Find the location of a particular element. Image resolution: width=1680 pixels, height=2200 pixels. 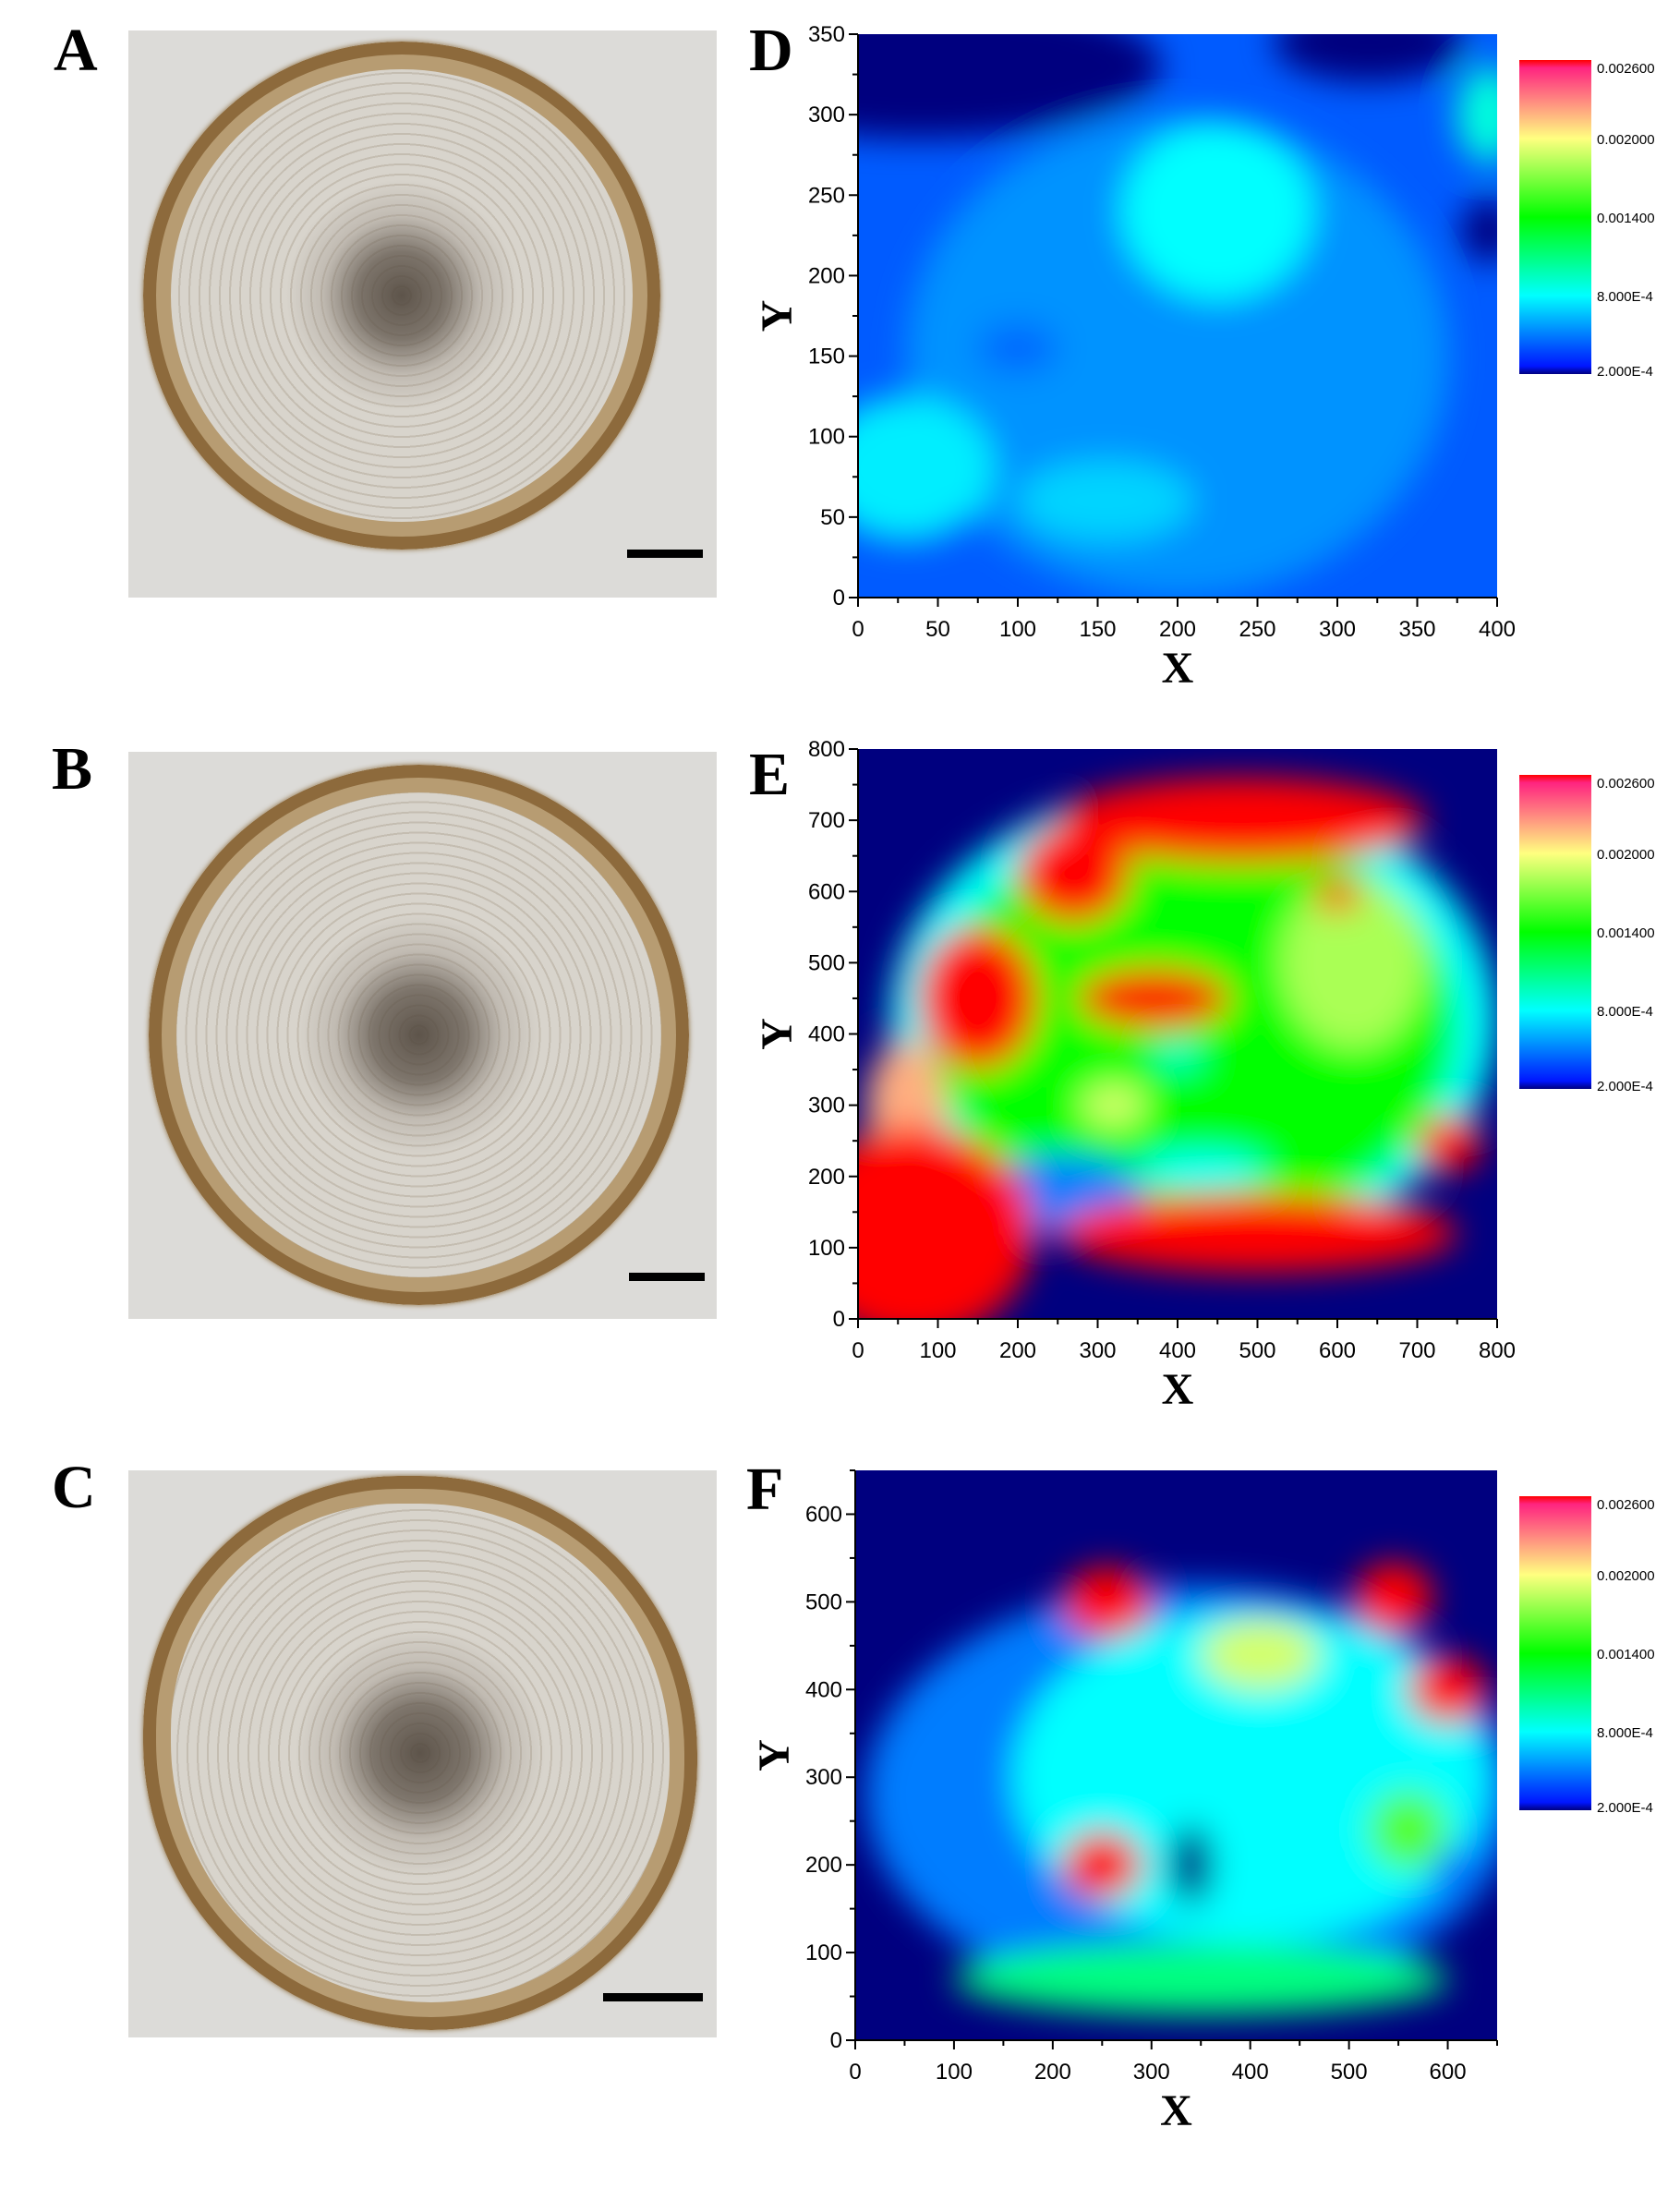

x-tick-label: 0 is located at coordinates (858, 629).